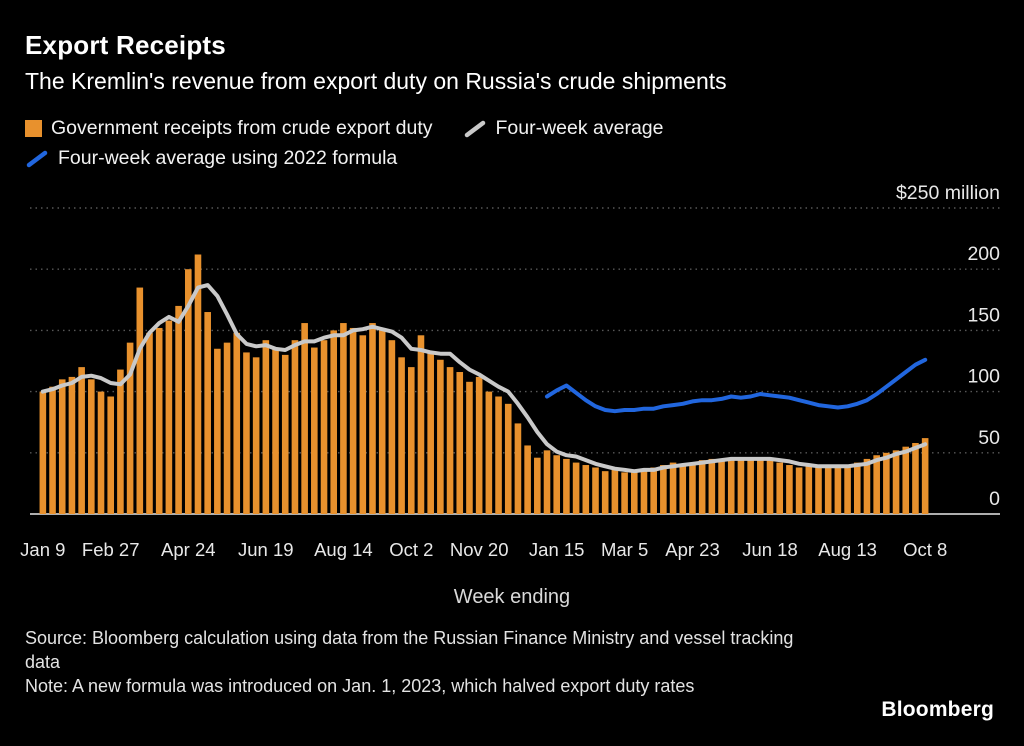  Describe the element at coordinates (692, 549) in the screenshot. I see `x-tick-label: Apr 23` at that location.